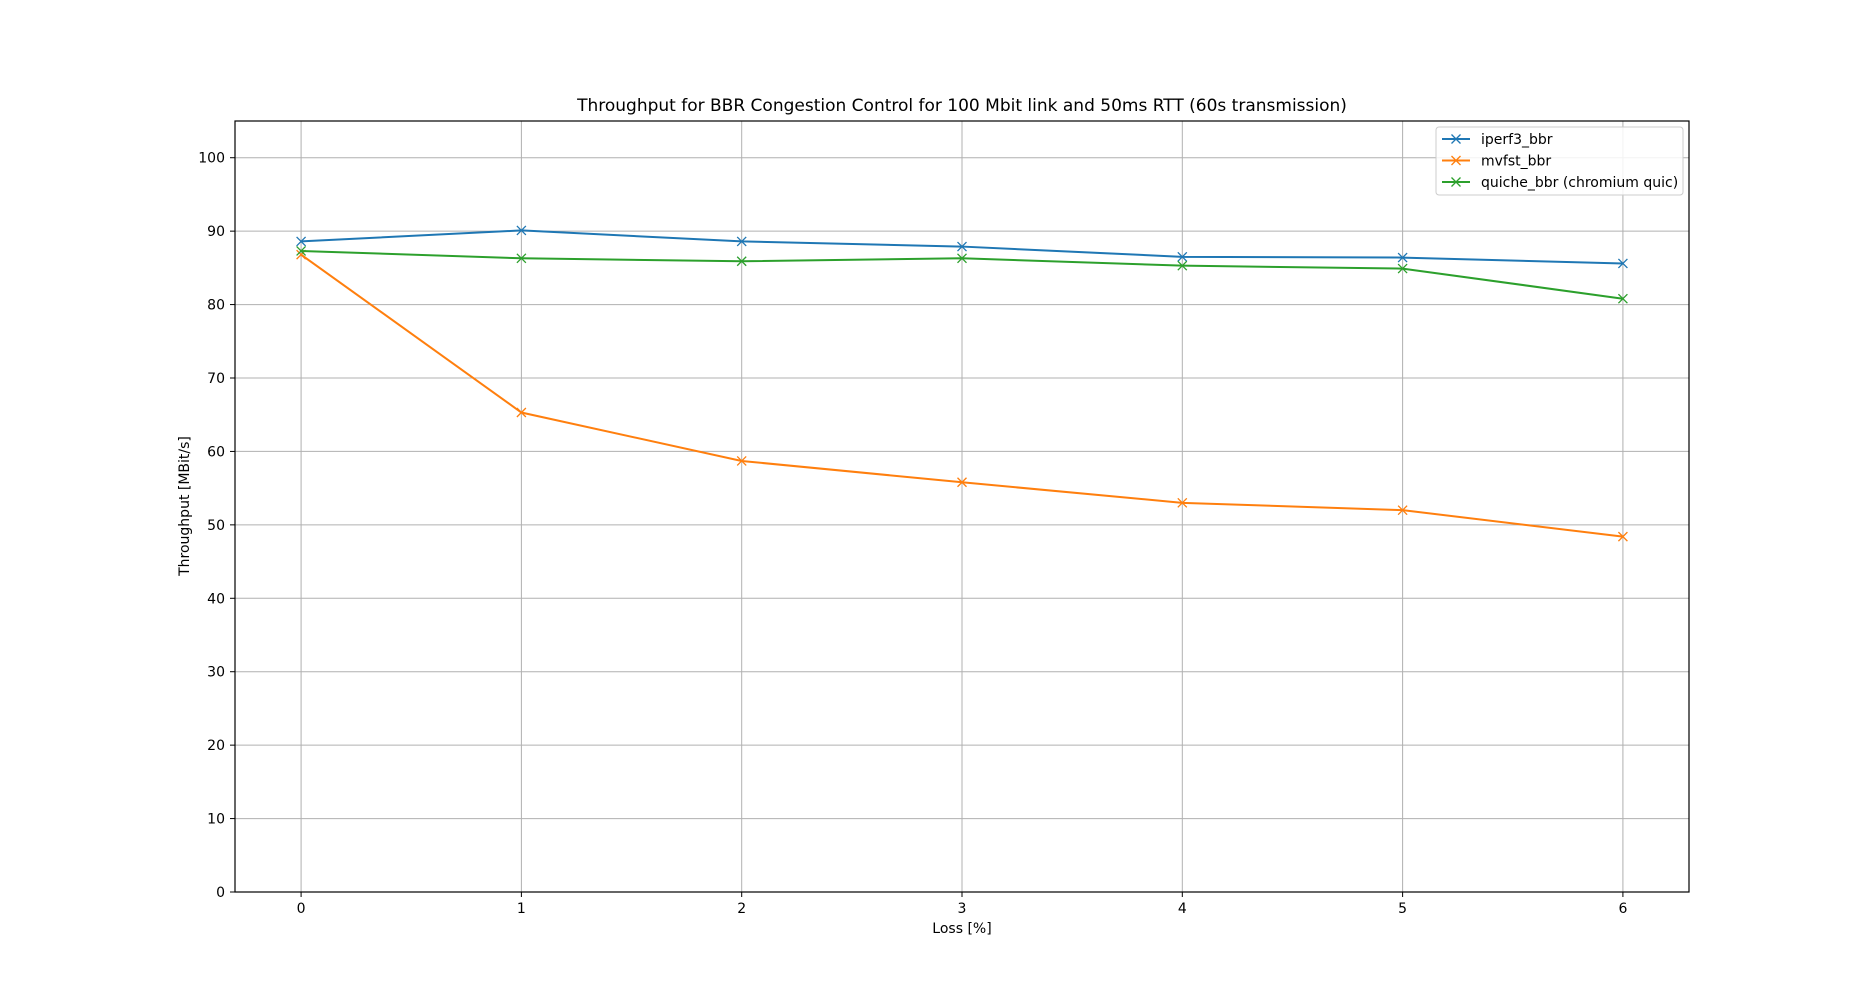  I want to click on legend-item: quiche_bbr (chromium quic), so click(1560, 183).